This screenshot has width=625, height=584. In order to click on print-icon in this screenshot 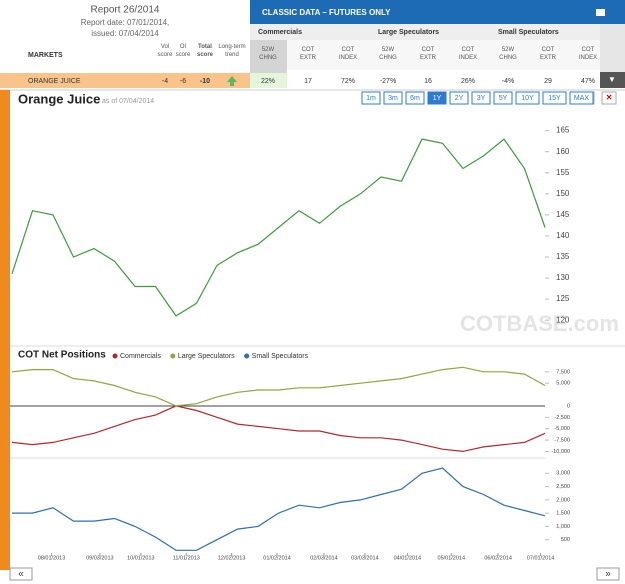, I will do `click(600, 12)`.